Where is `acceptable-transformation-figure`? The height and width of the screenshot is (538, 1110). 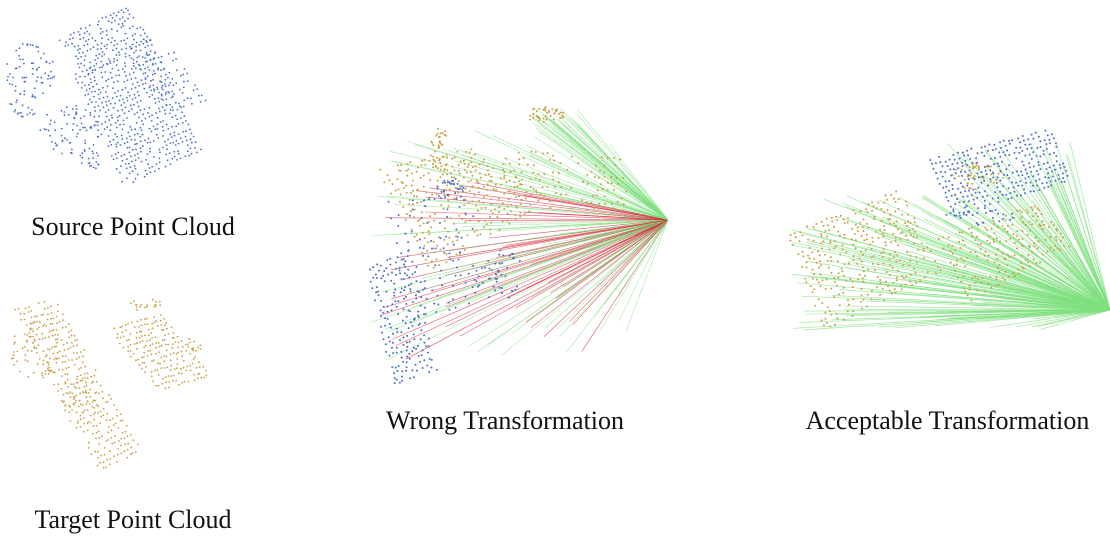 acceptable-transformation-figure is located at coordinates (945, 230).